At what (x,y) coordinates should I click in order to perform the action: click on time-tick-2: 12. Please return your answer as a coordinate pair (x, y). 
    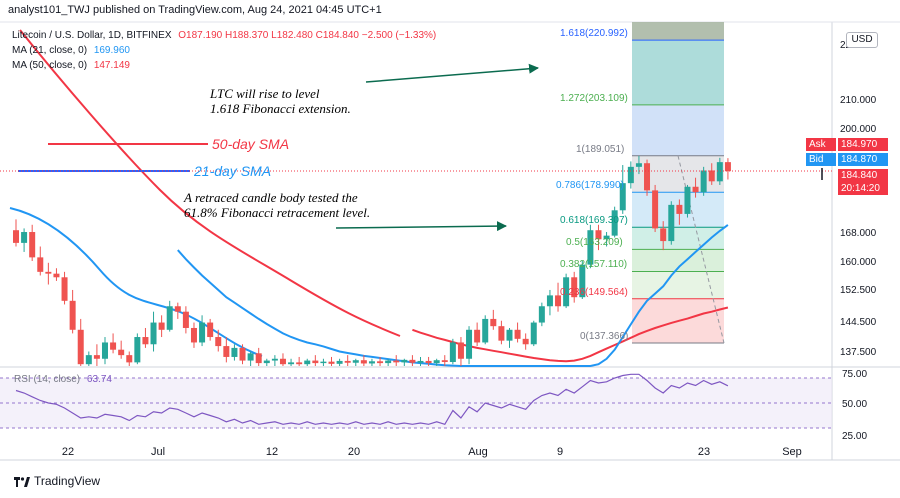
    Looking at the image, I should click on (272, 452).